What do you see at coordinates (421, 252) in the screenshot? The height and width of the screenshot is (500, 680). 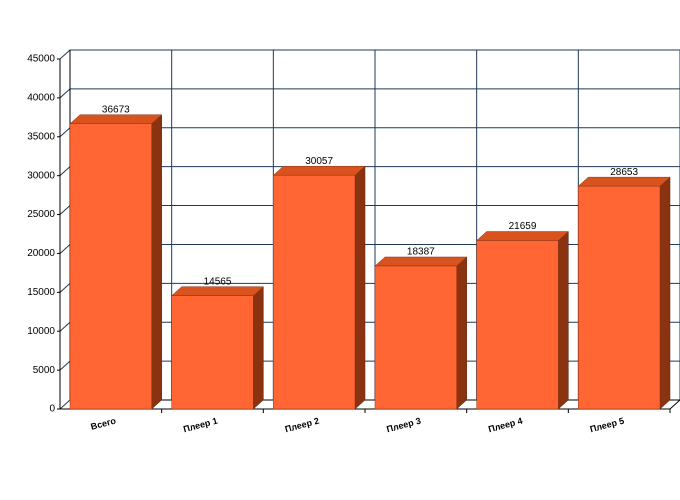 I see `data-label: 18387` at bounding box center [421, 252].